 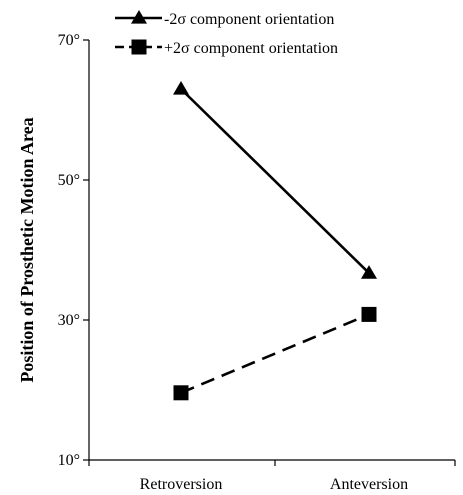 What do you see at coordinates (74, 250) in the screenshot?
I see `y-axis: 10° 30° 50° 70°` at bounding box center [74, 250].